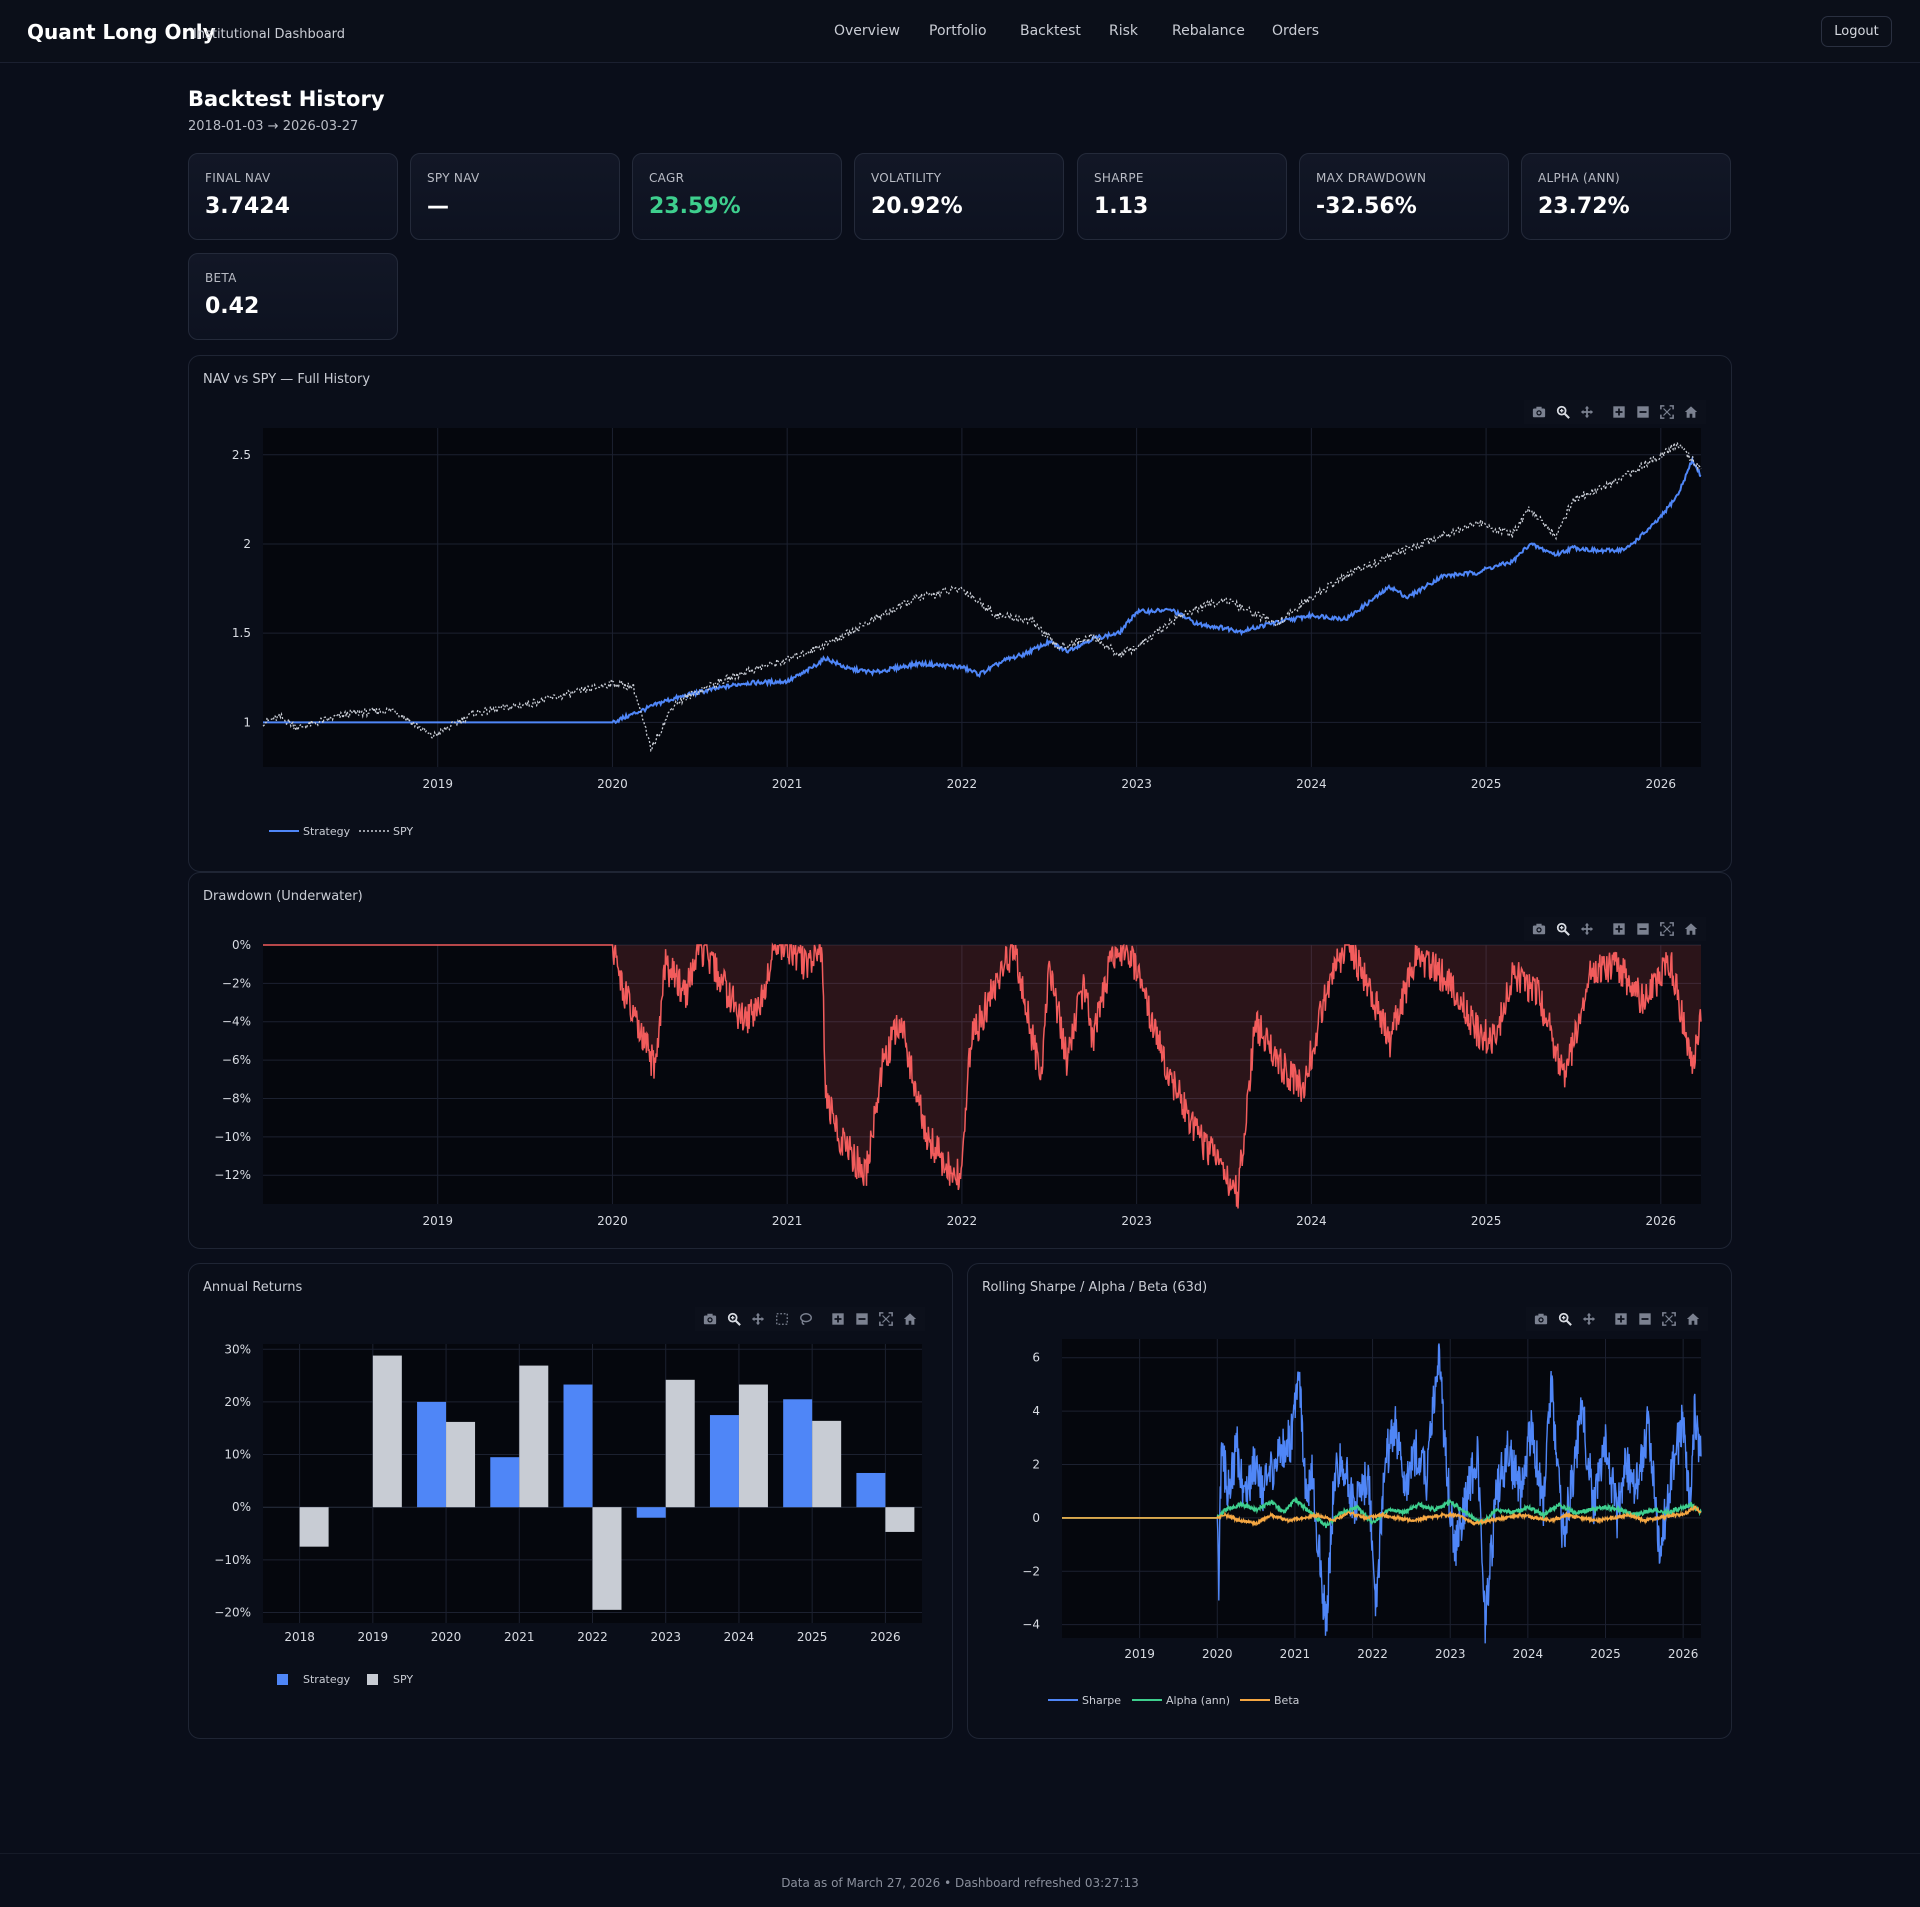 The image size is (1920, 1907). I want to click on logout-button: Logout, so click(1856, 31).